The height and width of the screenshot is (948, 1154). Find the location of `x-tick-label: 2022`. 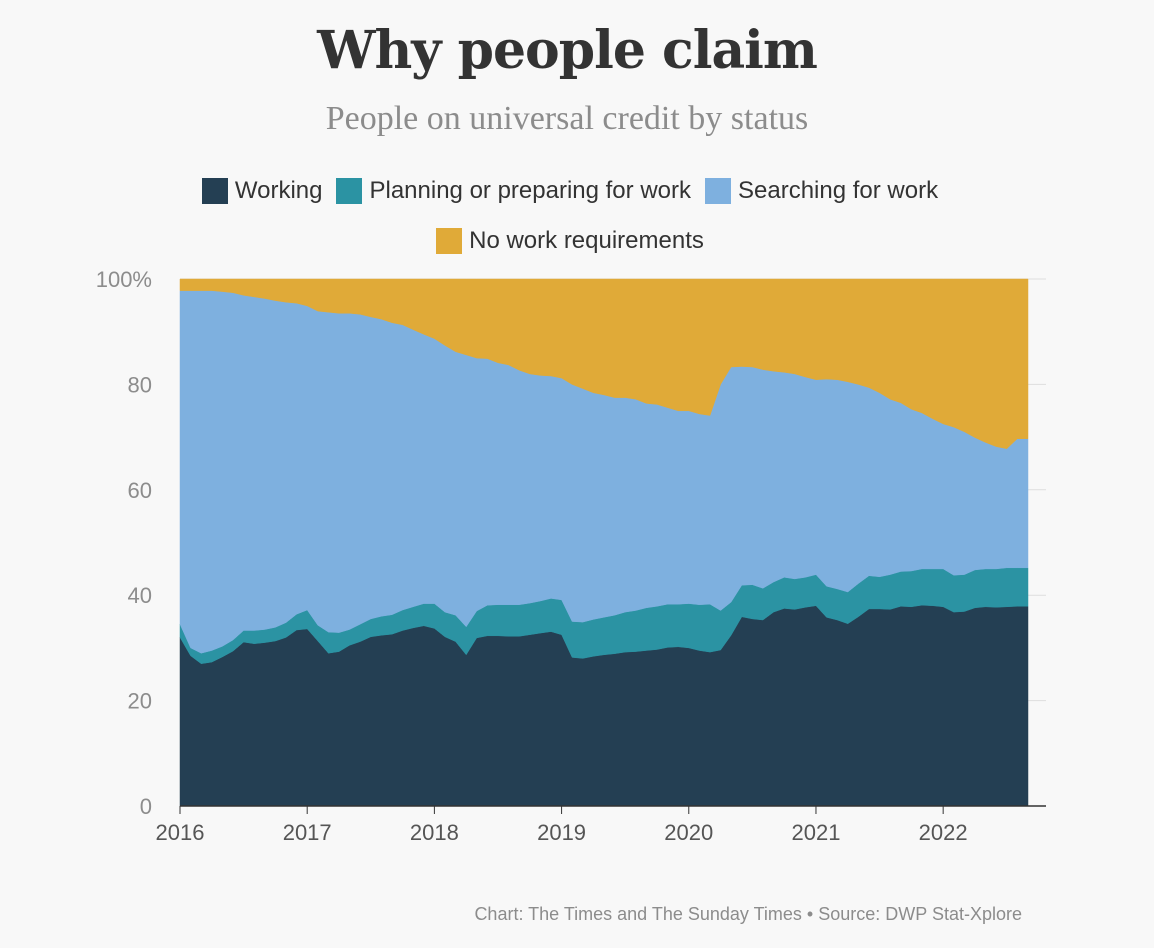

x-tick-label: 2022 is located at coordinates (943, 832).